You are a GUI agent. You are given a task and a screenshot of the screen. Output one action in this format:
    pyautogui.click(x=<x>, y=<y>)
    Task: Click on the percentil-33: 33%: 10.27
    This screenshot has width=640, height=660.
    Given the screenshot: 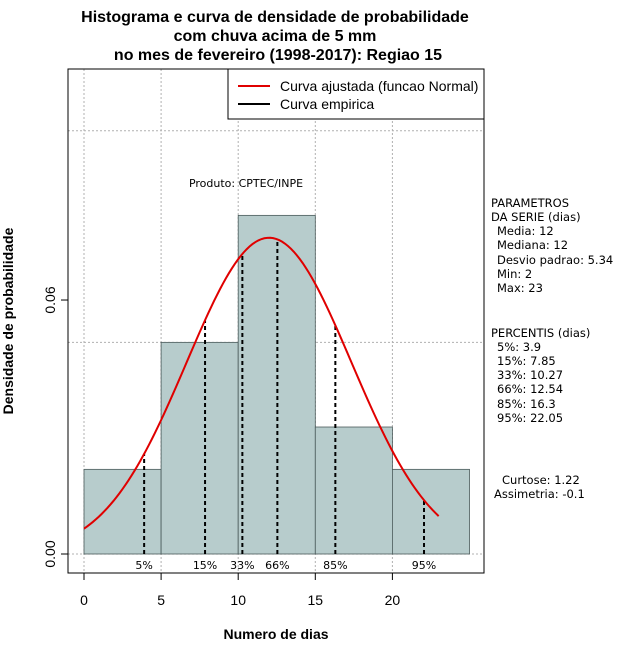 What is the action you would take?
    pyautogui.click(x=530, y=375)
    